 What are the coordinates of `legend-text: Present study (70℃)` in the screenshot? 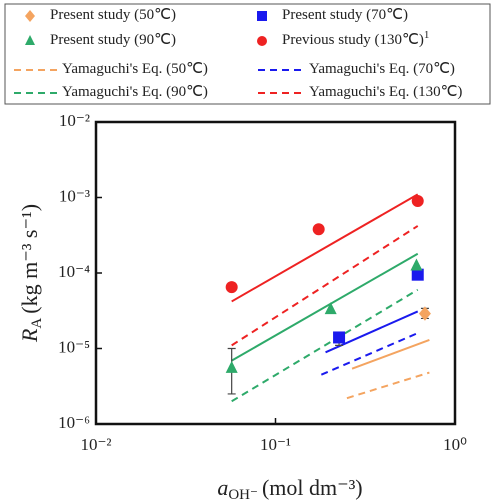 It's located at (345, 15).